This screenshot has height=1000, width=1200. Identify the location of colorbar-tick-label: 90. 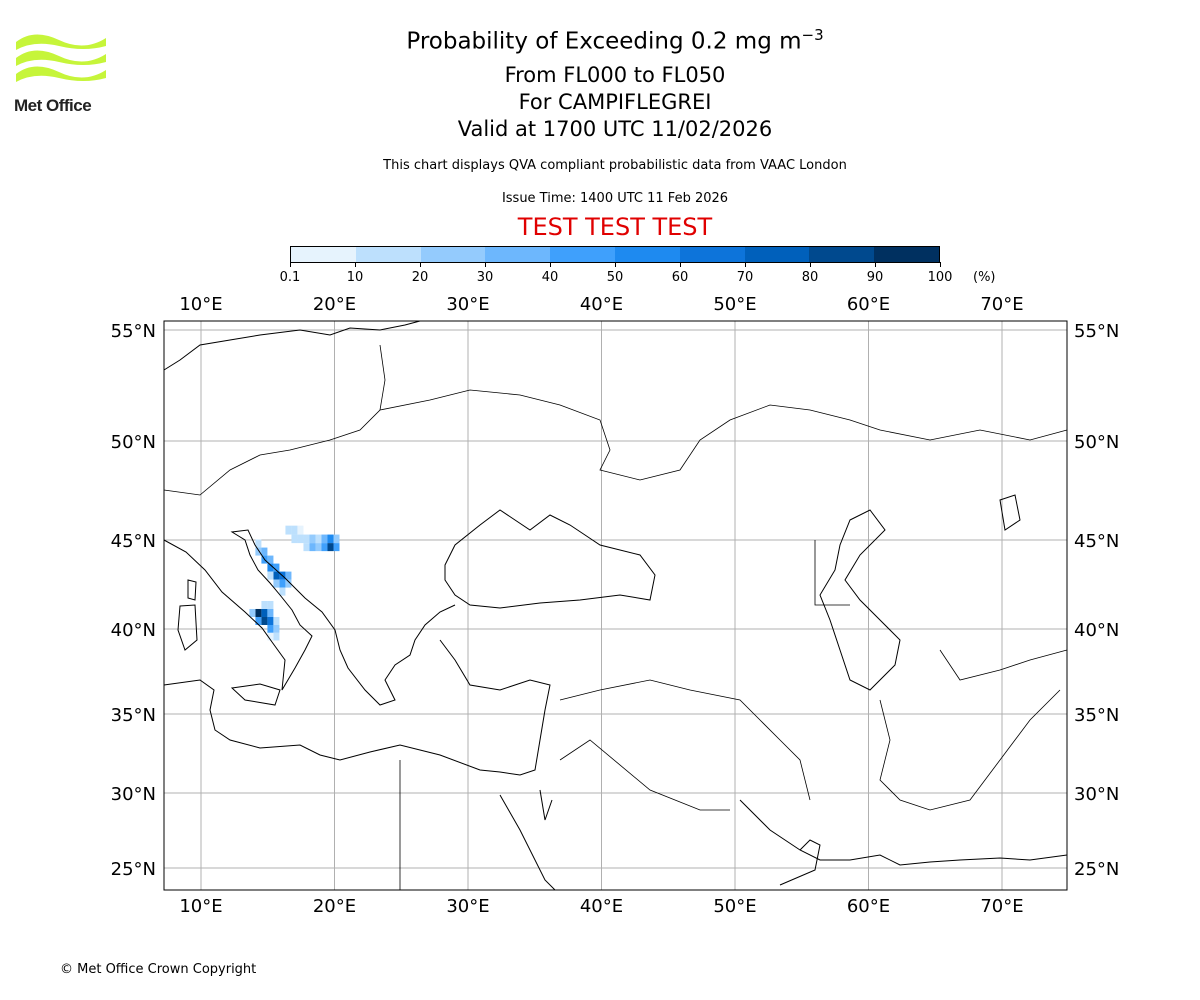
(875, 277).